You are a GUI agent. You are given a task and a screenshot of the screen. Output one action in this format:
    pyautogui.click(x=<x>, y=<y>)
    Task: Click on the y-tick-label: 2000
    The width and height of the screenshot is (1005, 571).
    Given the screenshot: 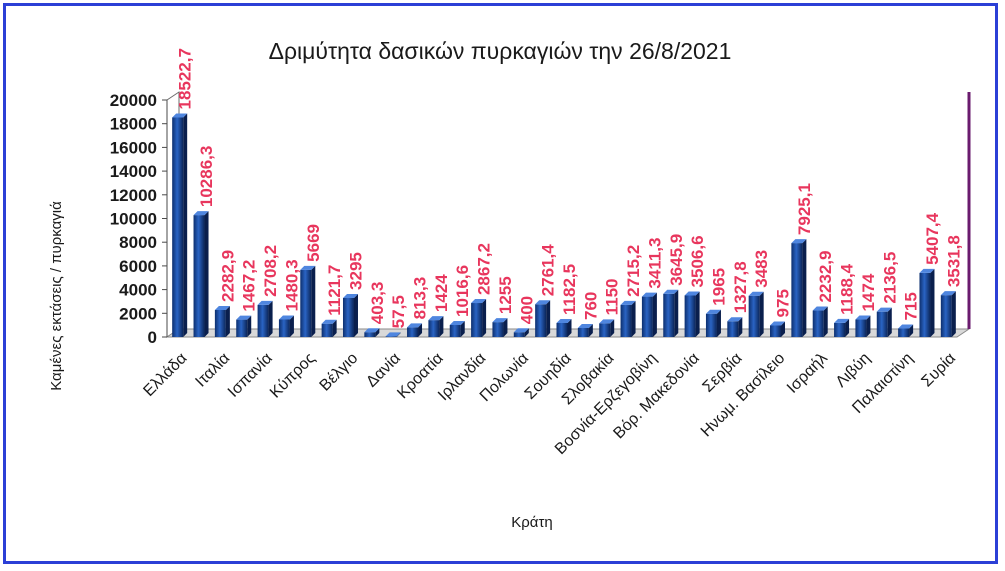 What is the action you would take?
    pyautogui.click(x=138, y=313)
    